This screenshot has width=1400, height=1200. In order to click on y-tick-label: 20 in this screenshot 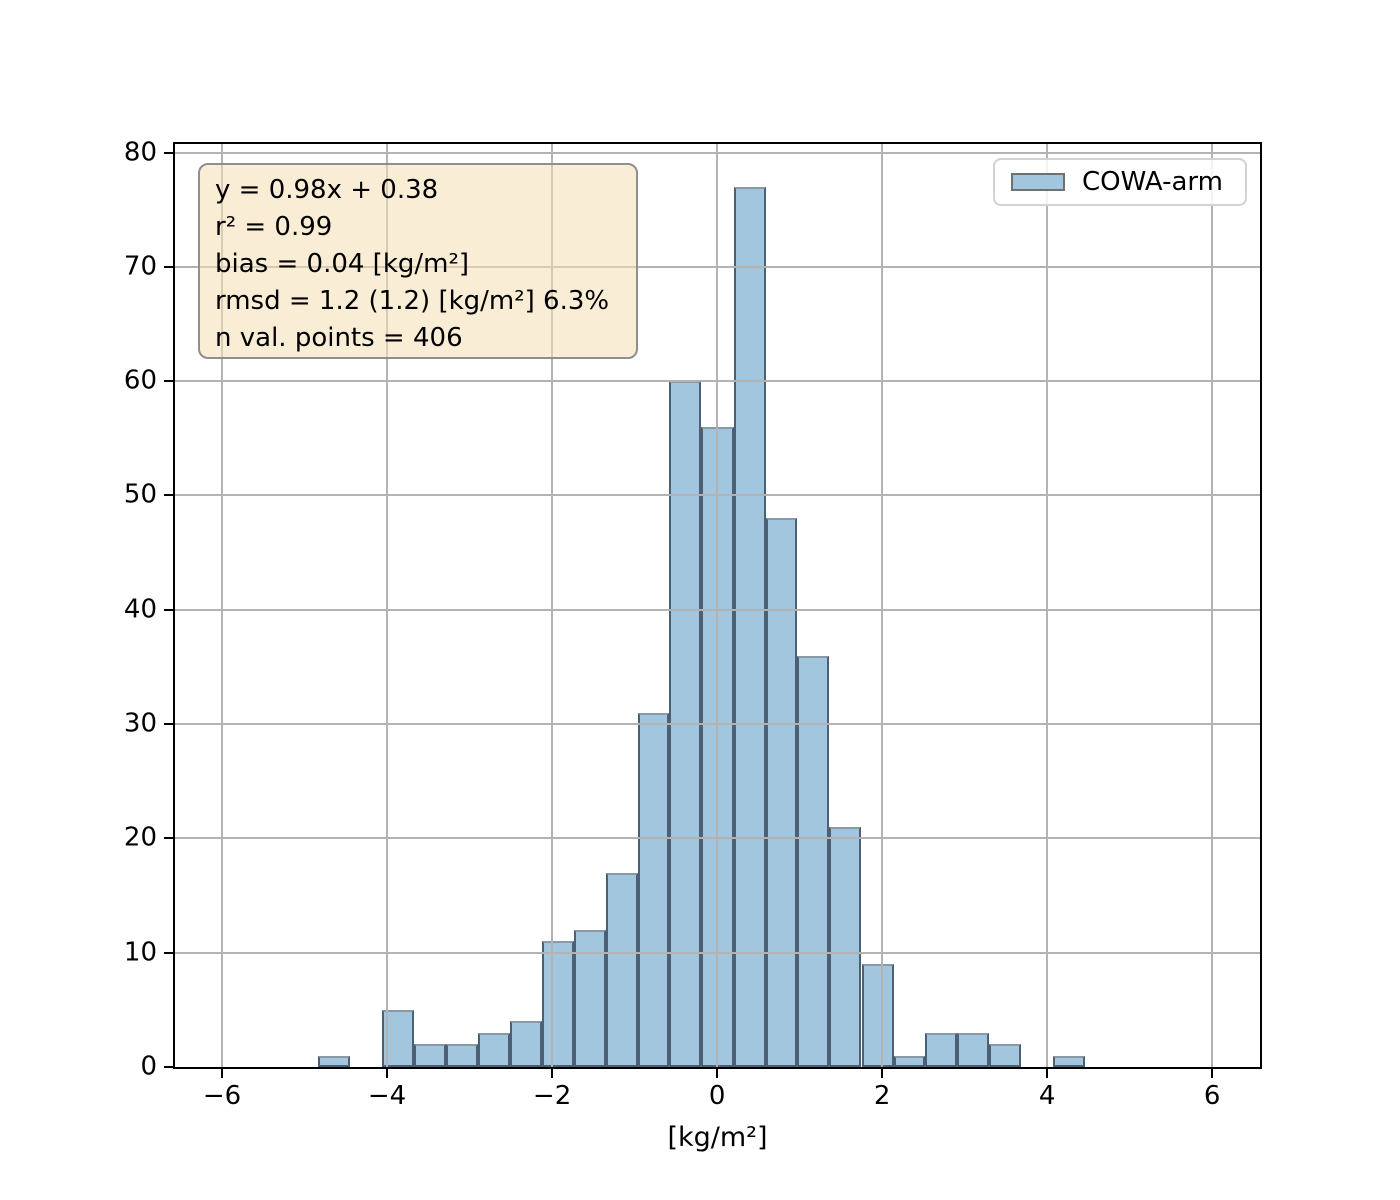, I will do `click(140, 838)`.